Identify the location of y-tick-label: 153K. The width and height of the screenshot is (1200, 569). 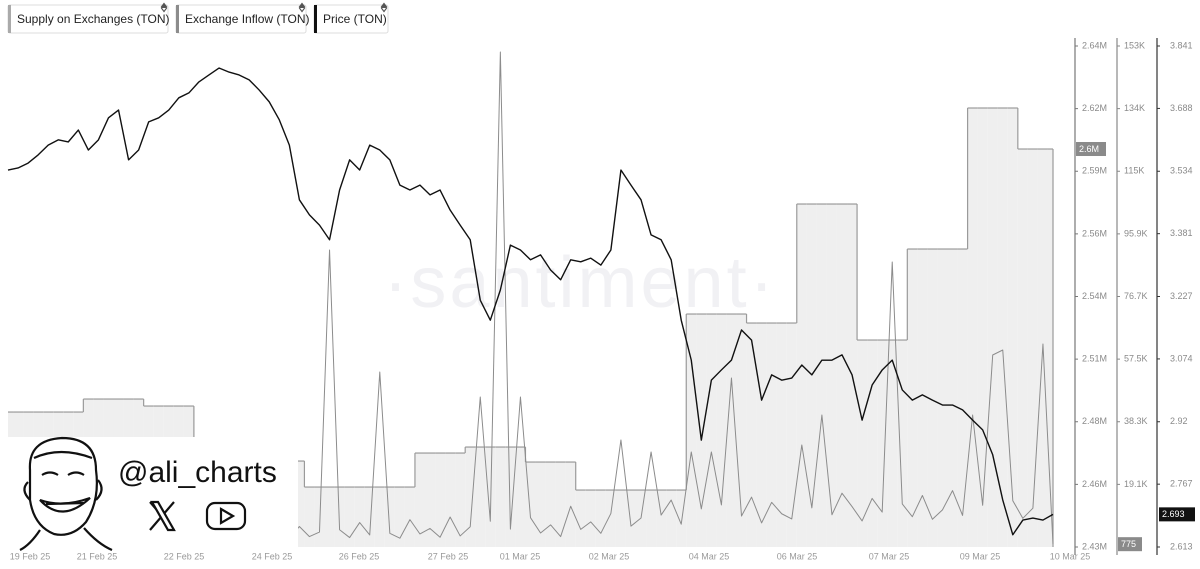
(1134, 45).